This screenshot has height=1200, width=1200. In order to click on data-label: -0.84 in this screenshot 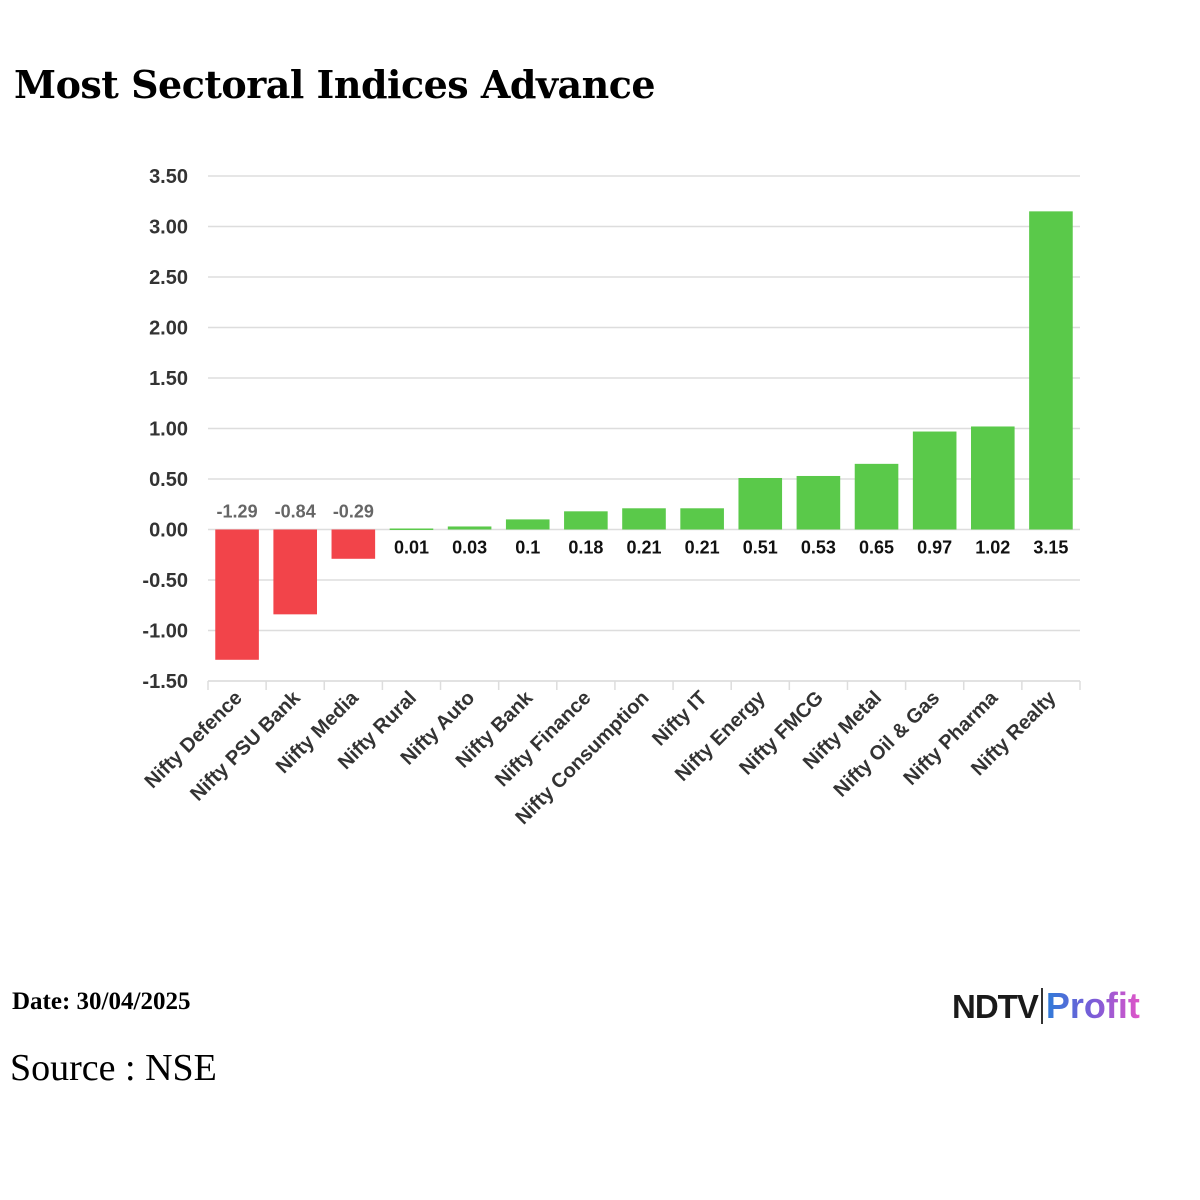, I will do `click(295, 512)`.